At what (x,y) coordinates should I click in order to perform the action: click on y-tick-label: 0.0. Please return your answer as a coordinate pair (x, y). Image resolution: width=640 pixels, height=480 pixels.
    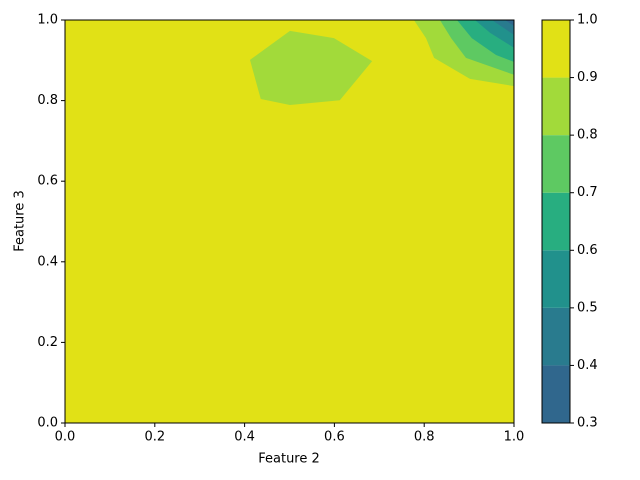
    Looking at the image, I should click on (47, 423).